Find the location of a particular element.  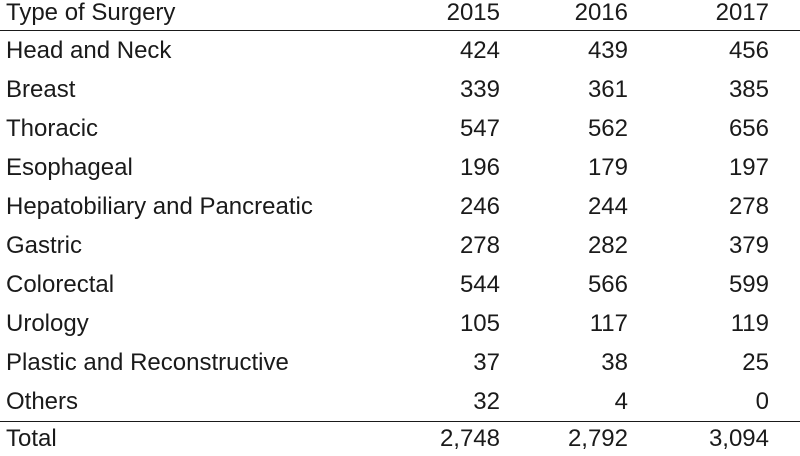

cell-2017: 0 is located at coordinates (762, 401).